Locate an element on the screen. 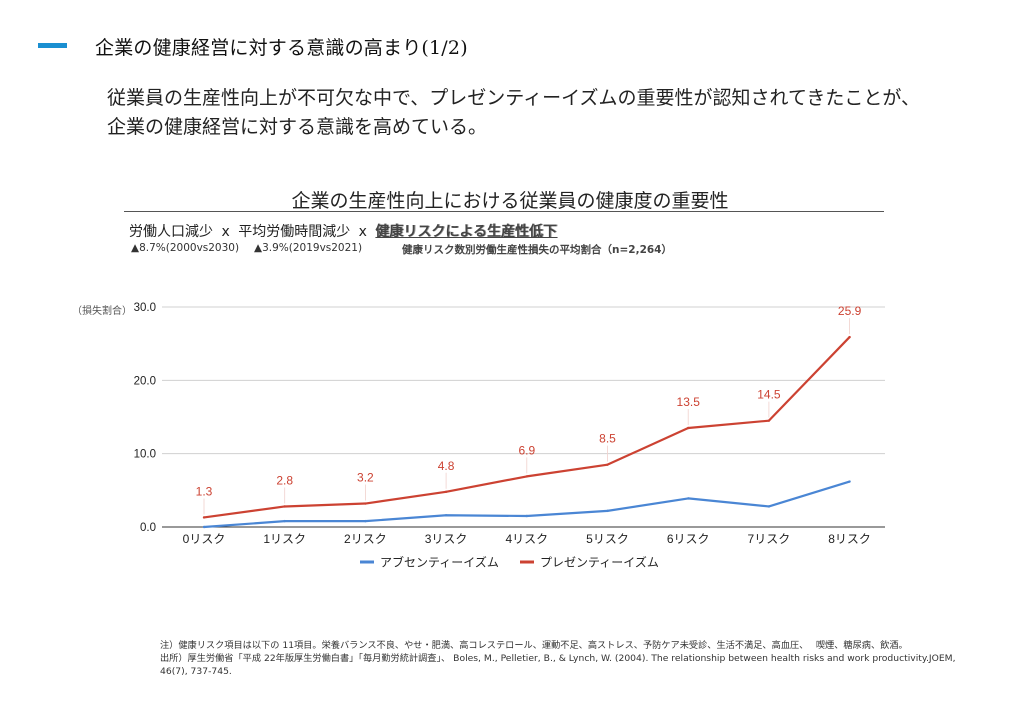 This screenshot has width=1024, height=725. y-tick-label: 20.0 is located at coordinates (145, 381).